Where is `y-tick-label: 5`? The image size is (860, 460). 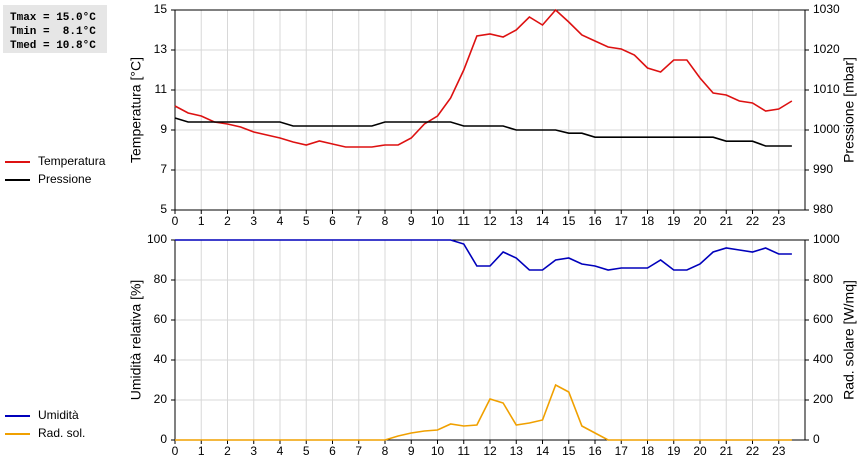 y-tick-label: 5 is located at coordinates (163, 209).